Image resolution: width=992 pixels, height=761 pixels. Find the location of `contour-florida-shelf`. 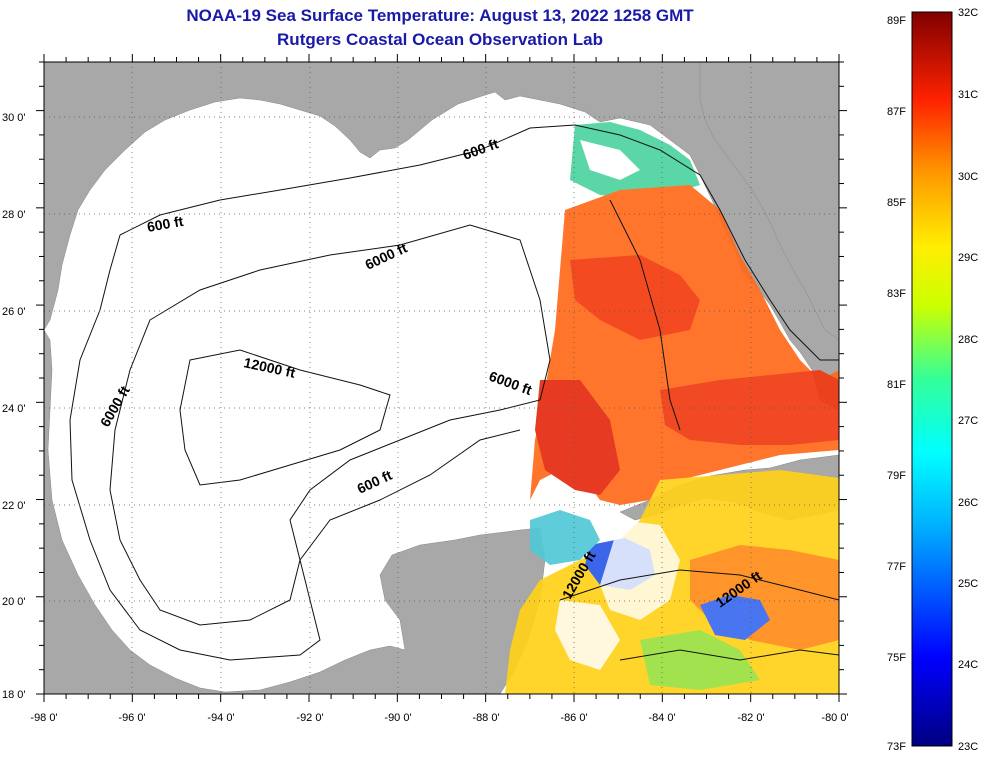

contour-florida-shelf is located at coordinates (645, 315).